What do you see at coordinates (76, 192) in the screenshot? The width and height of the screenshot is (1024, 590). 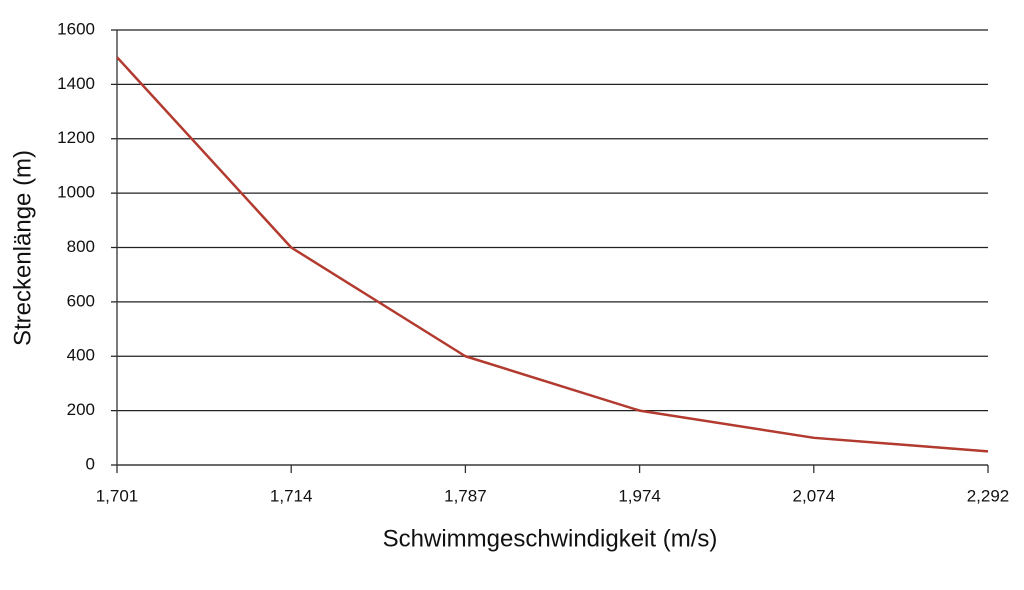 I see `y-tick-label: 1000` at bounding box center [76, 192].